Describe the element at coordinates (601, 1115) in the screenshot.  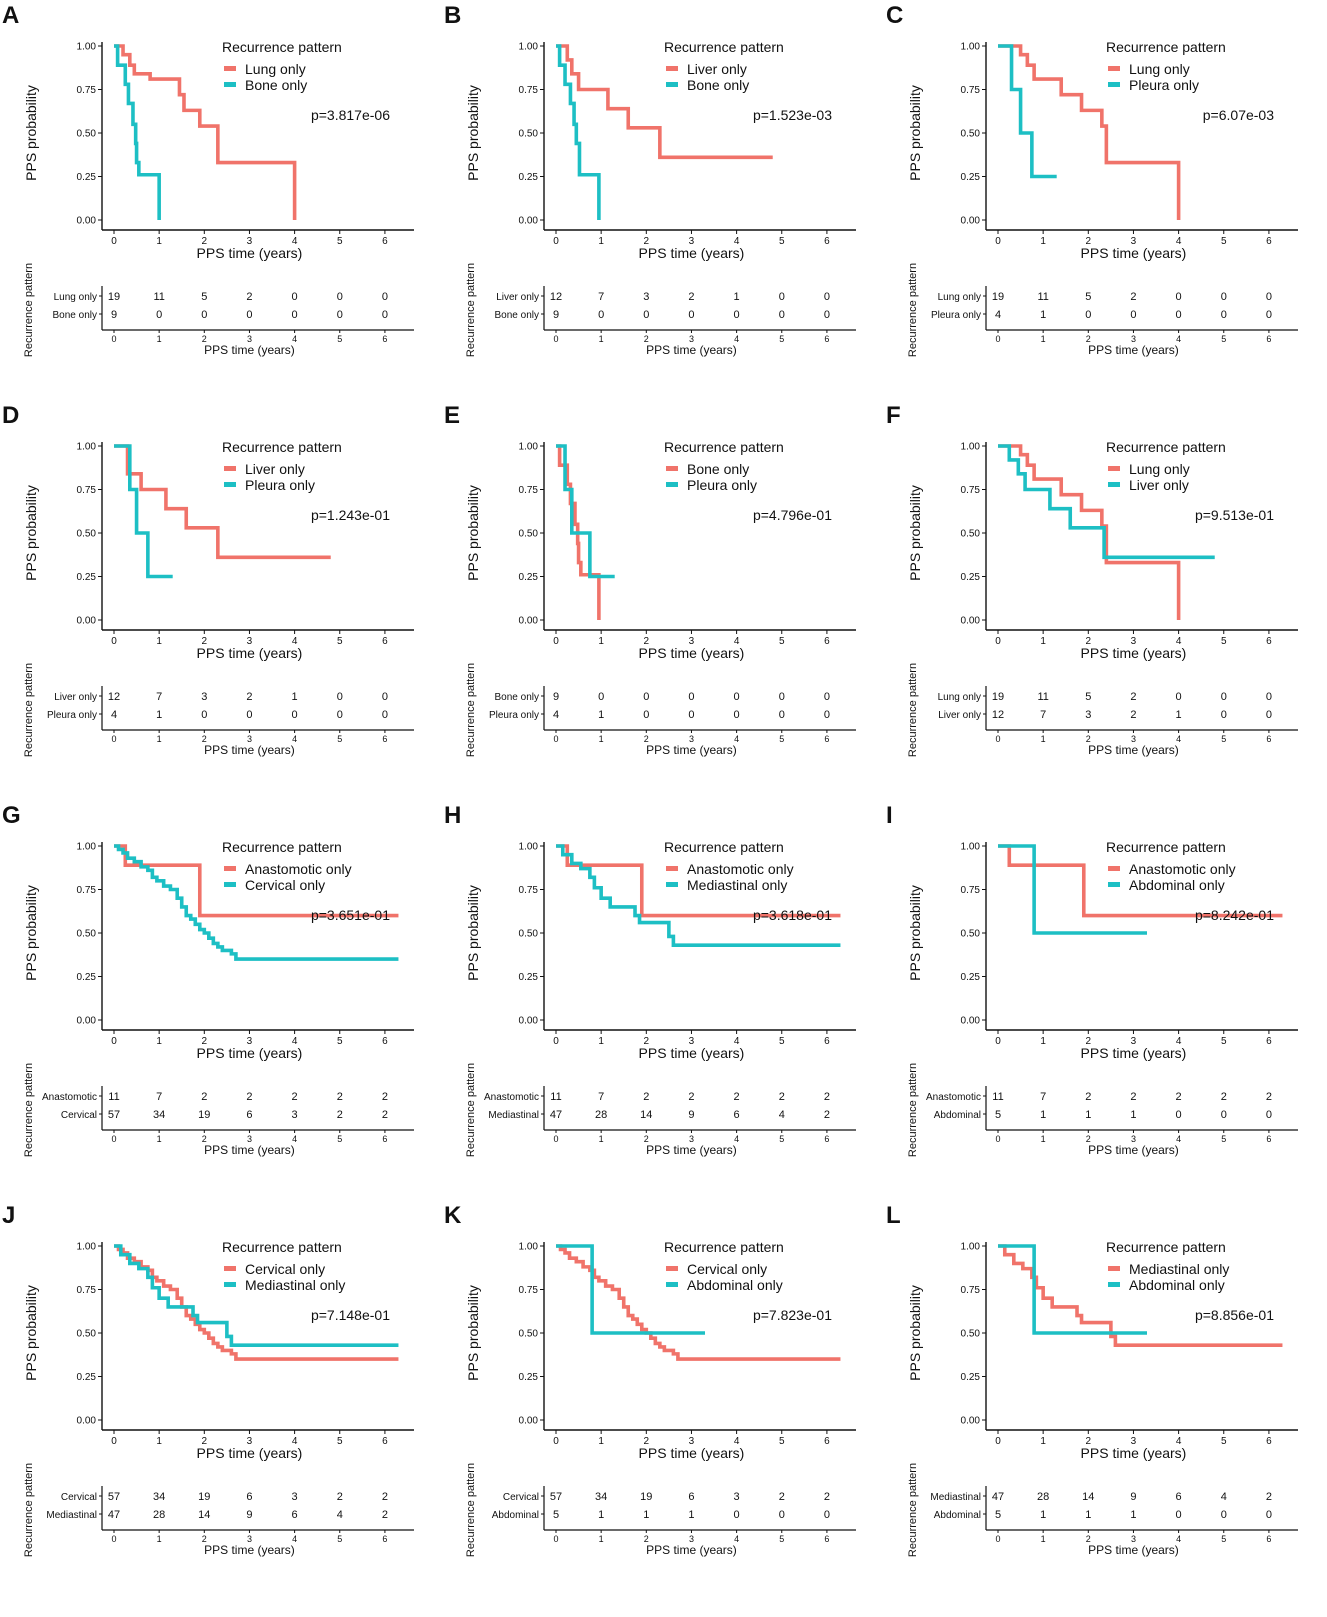
I see `risk-count: 28` at that location.